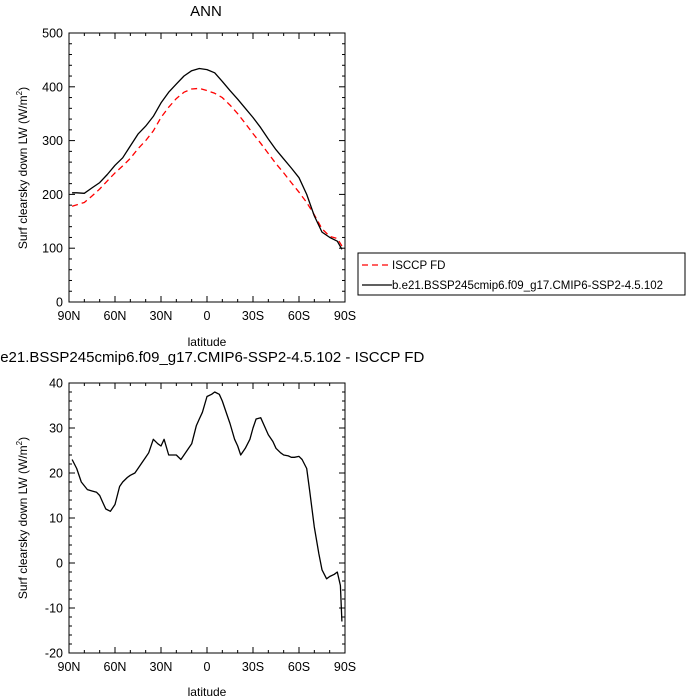 Image resolution: width=700 pixels, height=700 pixels. I want to click on bottom-x-tick-label: 30S, so click(253, 667).